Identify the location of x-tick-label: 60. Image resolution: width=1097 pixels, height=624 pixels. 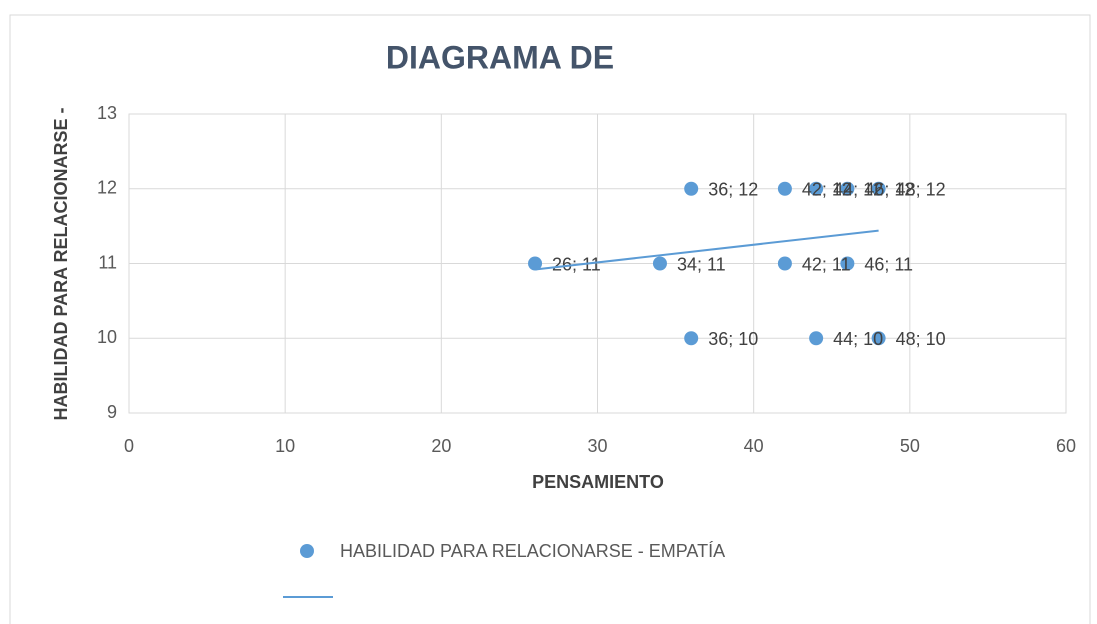
(1066, 446).